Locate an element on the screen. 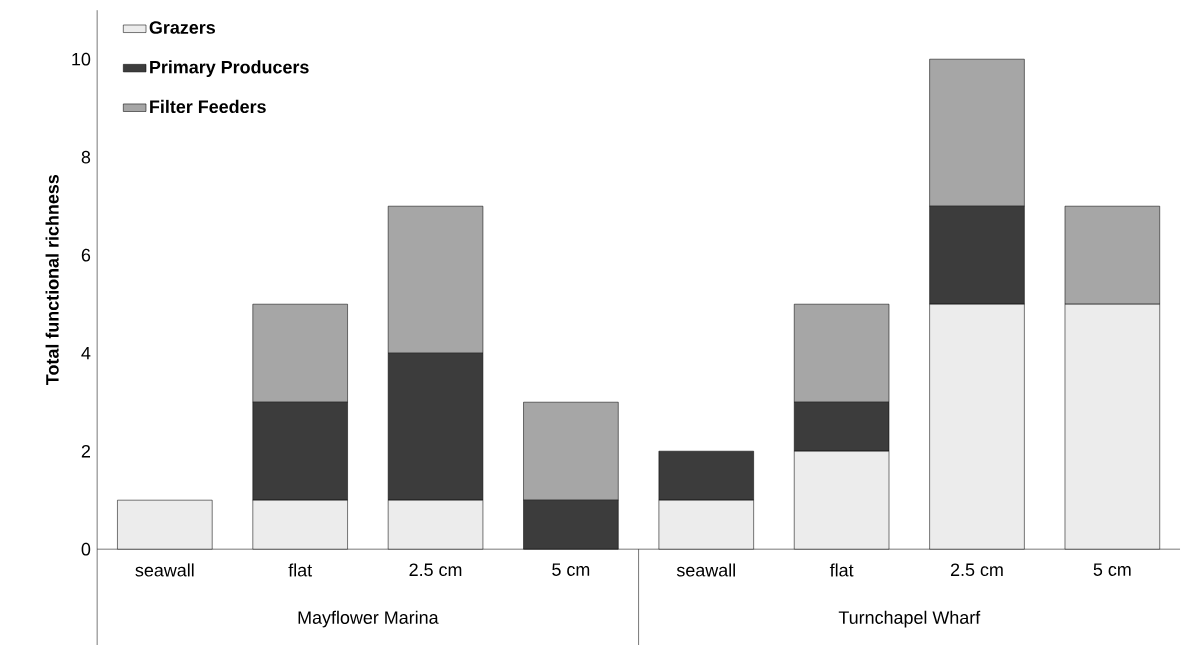 The width and height of the screenshot is (1191, 645). text: Turnchapel Wharf is located at coordinates (909, 619).